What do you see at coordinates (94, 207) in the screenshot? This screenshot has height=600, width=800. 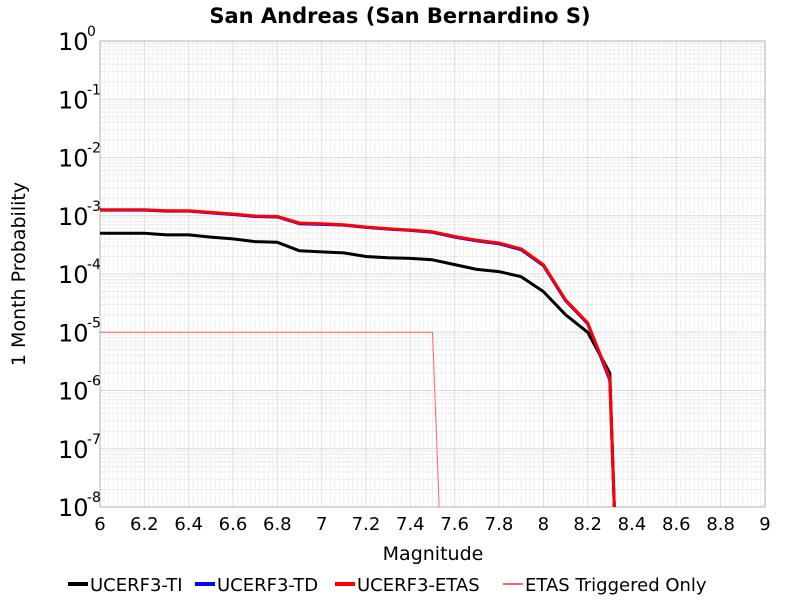 I see `y-tick-exponent: -3` at bounding box center [94, 207].